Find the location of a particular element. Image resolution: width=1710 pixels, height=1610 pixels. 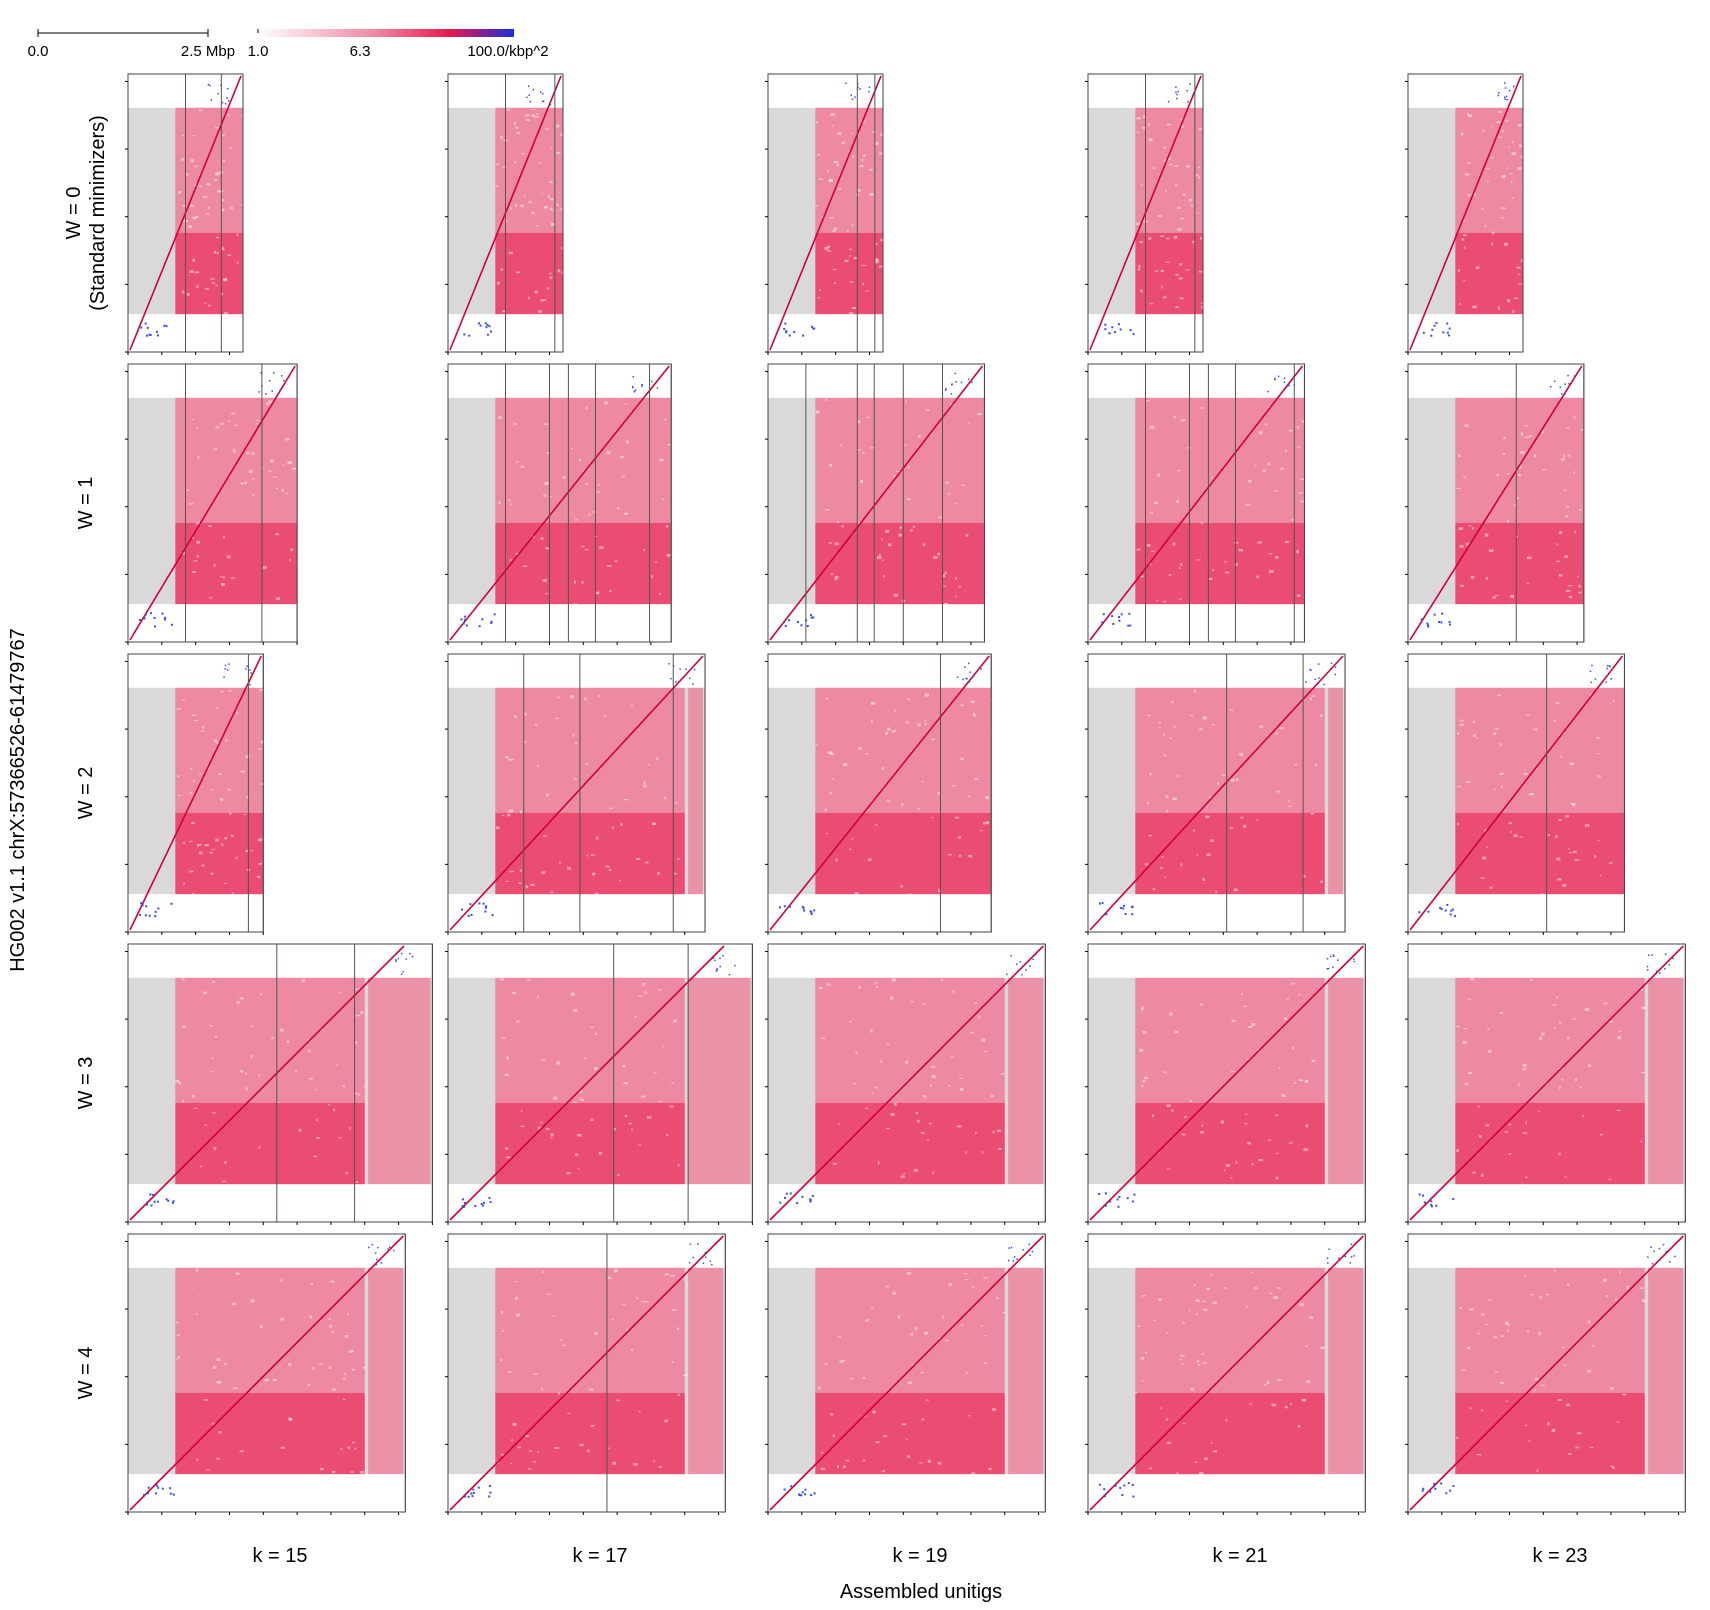

row-label-W0-line-1: (Standard minimizers) is located at coordinates (98, 213).